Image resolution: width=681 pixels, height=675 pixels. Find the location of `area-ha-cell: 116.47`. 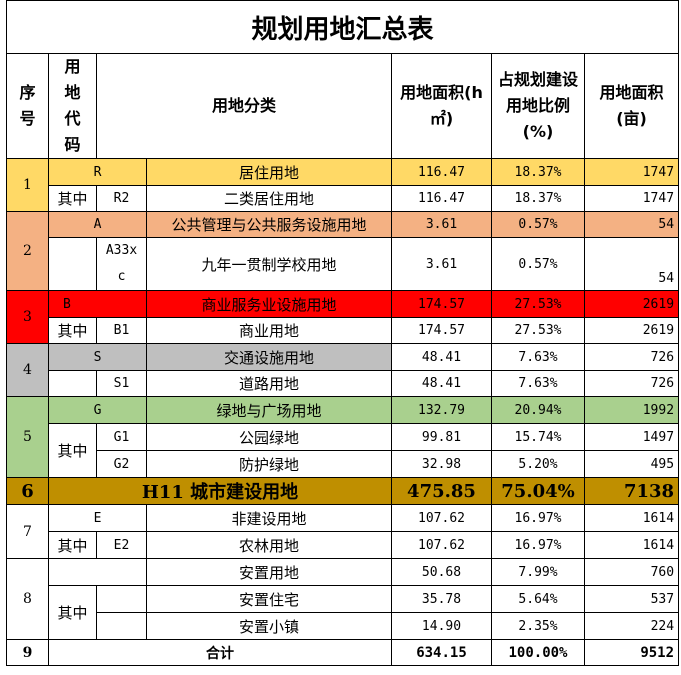

area-ha-cell: 116.47 is located at coordinates (441, 172).